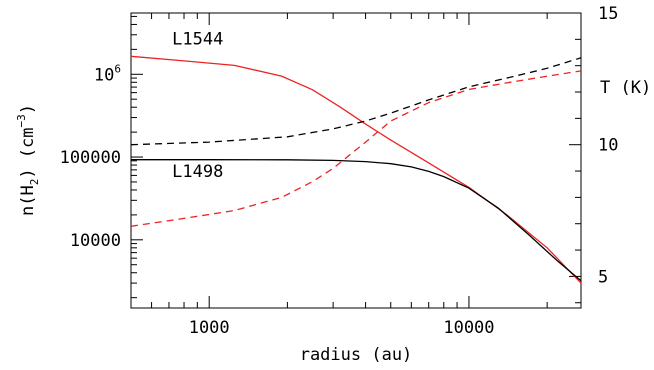  I want to click on y-title-superscript: −3, so click(21, 120).